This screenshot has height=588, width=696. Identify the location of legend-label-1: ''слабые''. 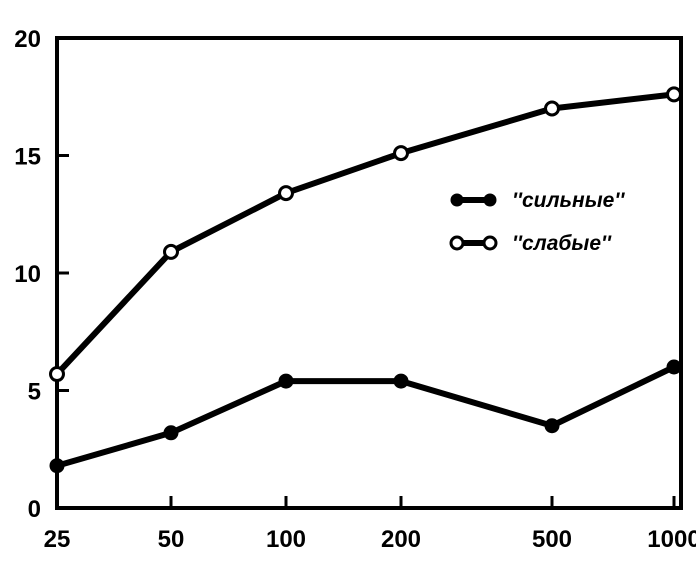
(562, 243).